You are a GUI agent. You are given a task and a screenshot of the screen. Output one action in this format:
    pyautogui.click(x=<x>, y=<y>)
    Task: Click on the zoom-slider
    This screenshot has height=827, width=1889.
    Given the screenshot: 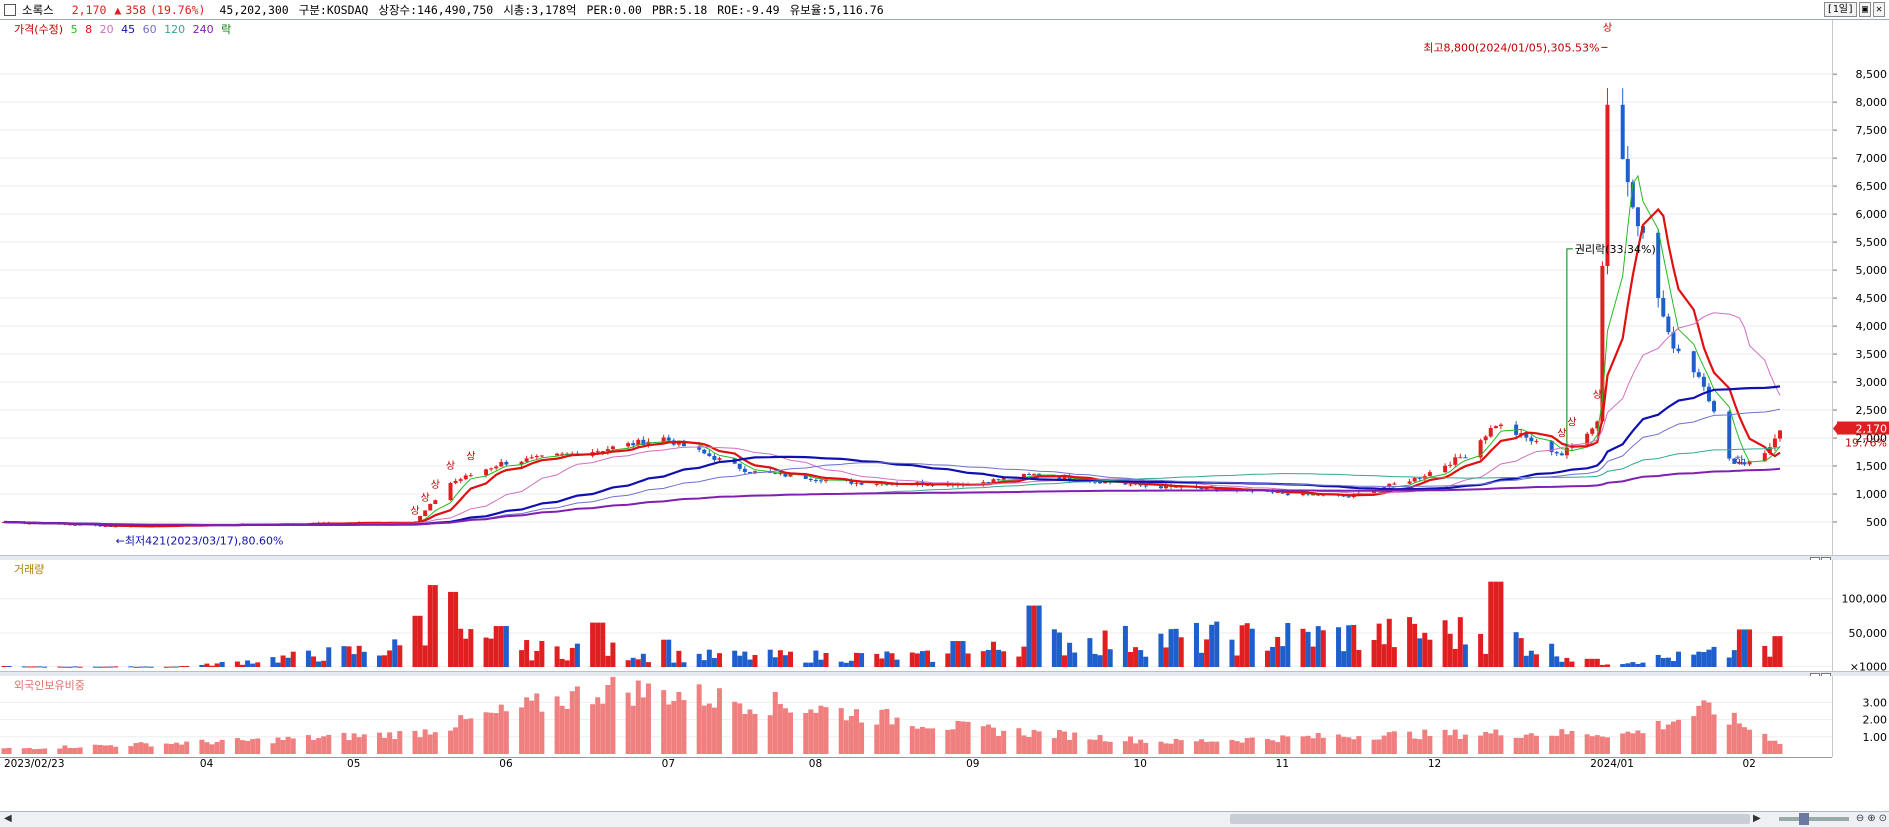 What is the action you would take?
    pyautogui.click(x=1813, y=818)
    